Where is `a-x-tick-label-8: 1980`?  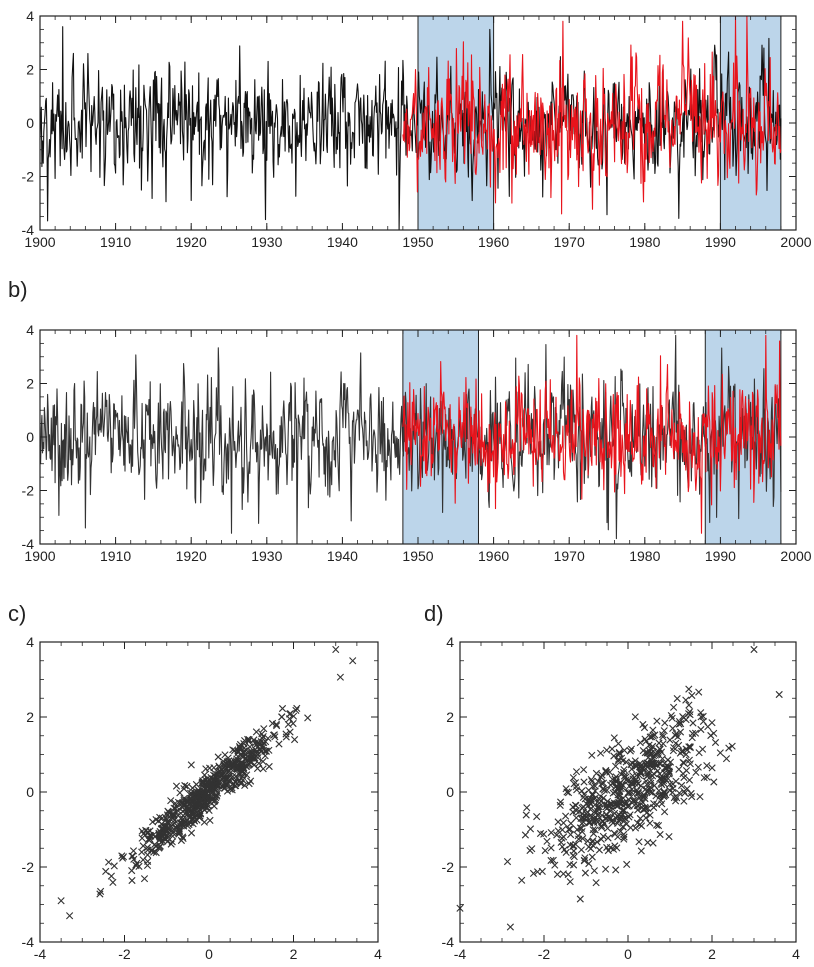
a-x-tick-label-8: 1980 is located at coordinates (644, 242).